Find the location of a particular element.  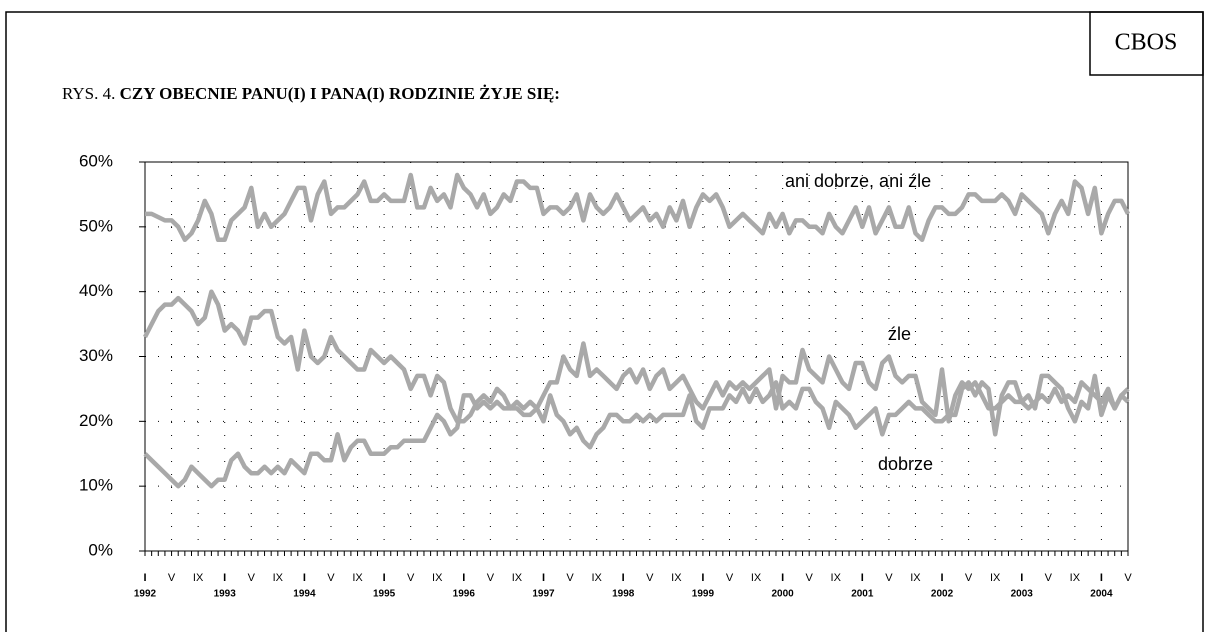

brand-box is located at coordinates (1146, 43).